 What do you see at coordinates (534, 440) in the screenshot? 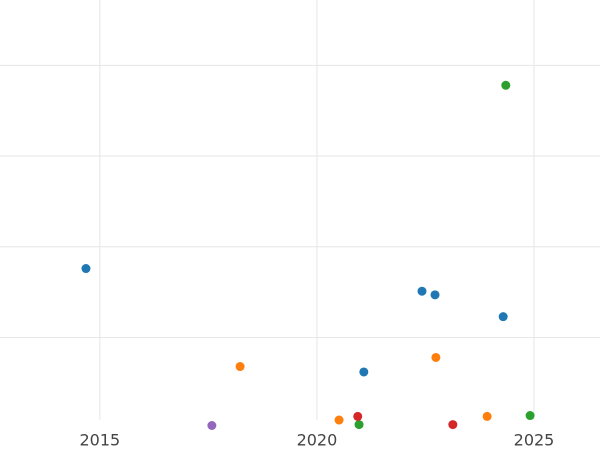
I see `x-tick-label: 2025` at bounding box center [534, 440].